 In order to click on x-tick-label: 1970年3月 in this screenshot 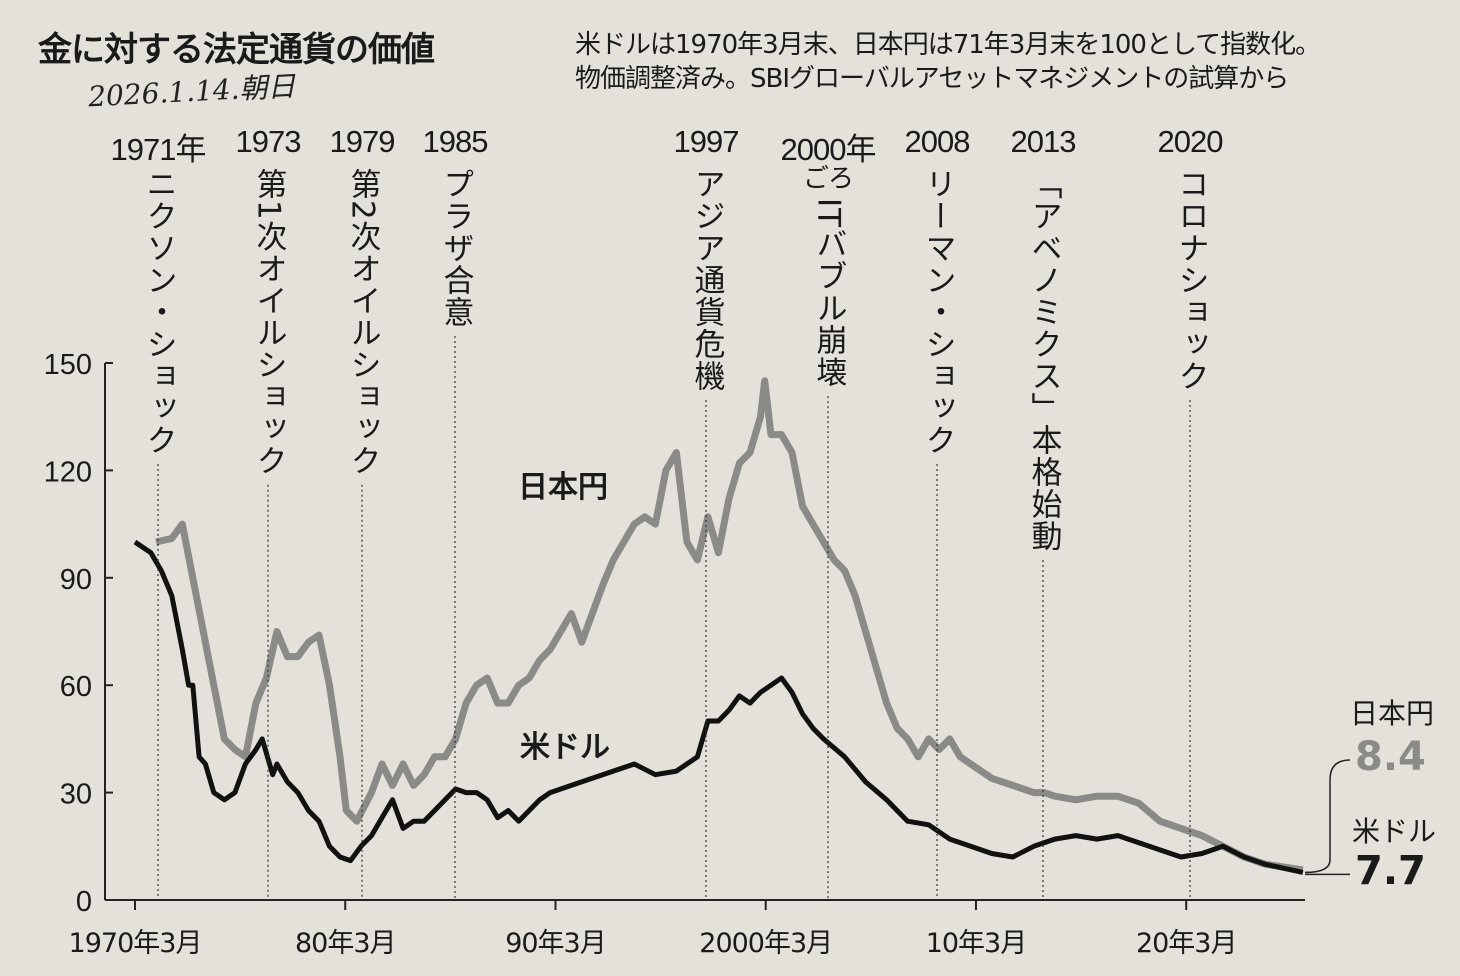, I will do `click(135, 943)`.